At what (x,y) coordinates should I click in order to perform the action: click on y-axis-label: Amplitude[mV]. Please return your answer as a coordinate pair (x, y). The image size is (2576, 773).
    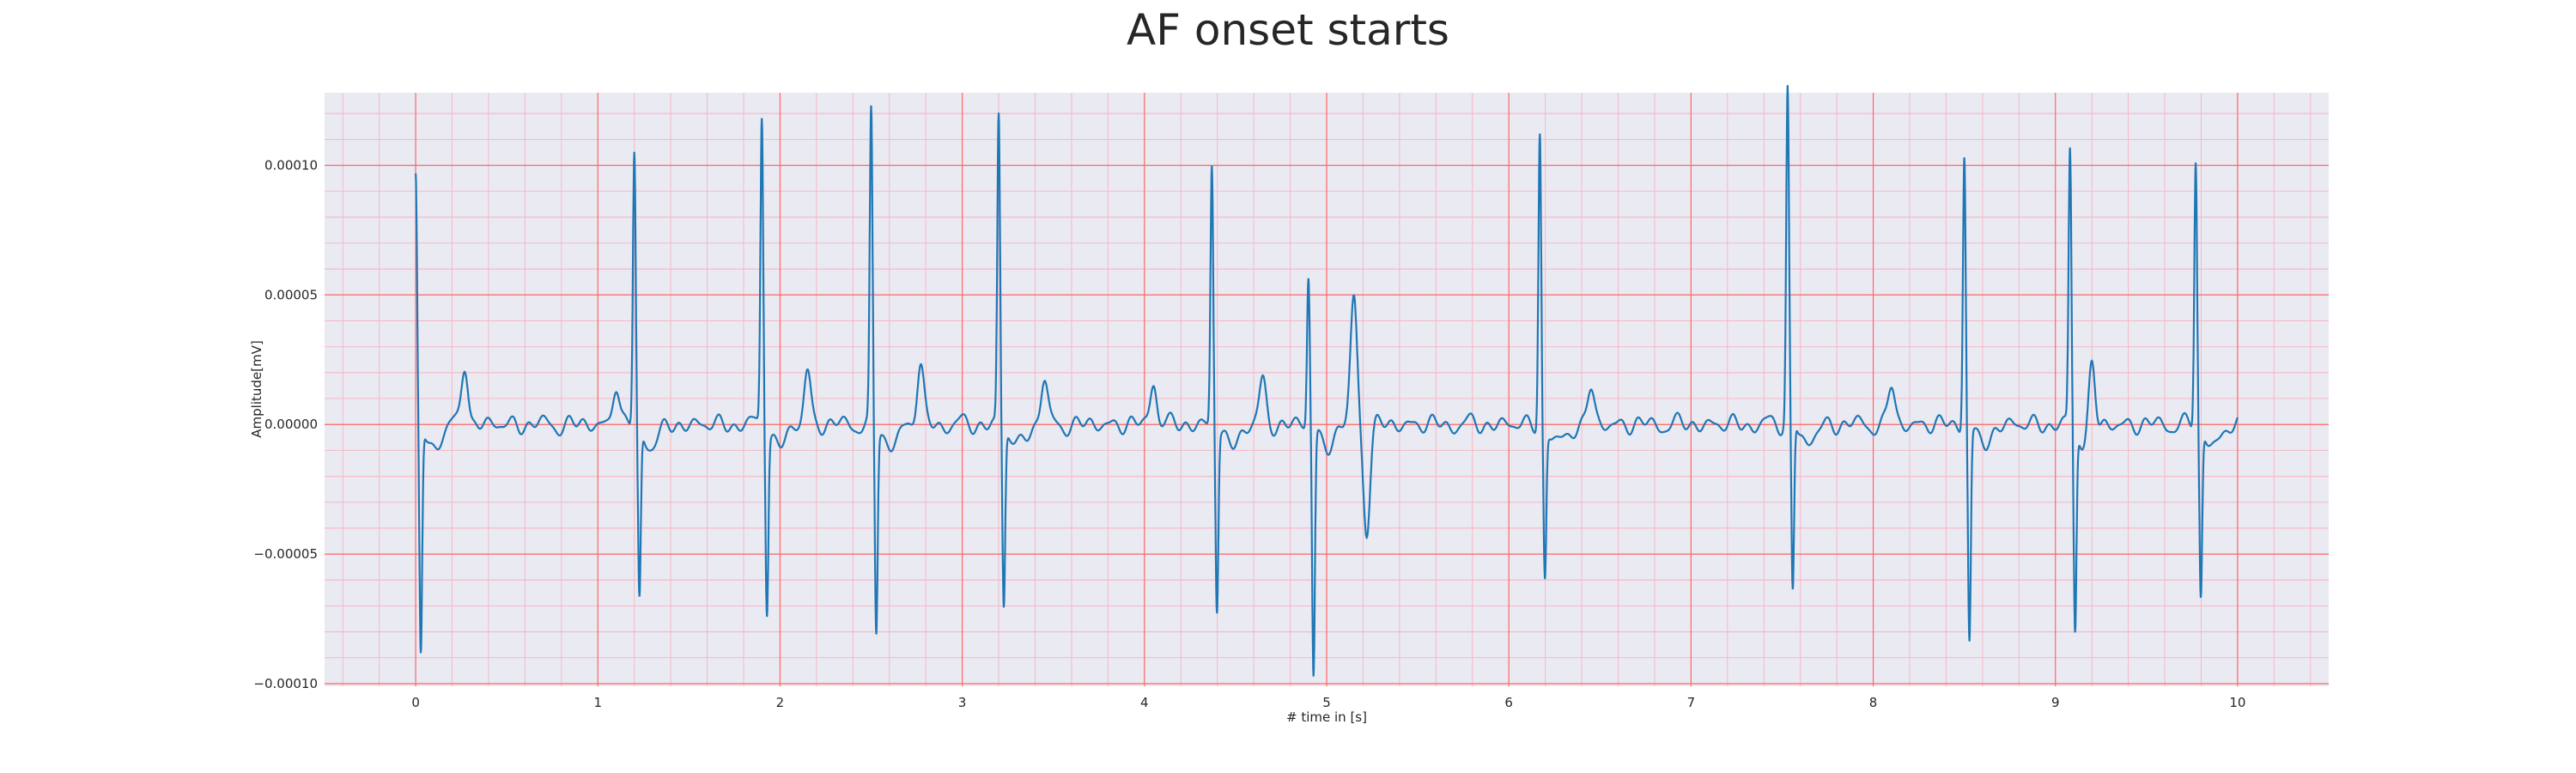
    Looking at the image, I should click on (257, 388).